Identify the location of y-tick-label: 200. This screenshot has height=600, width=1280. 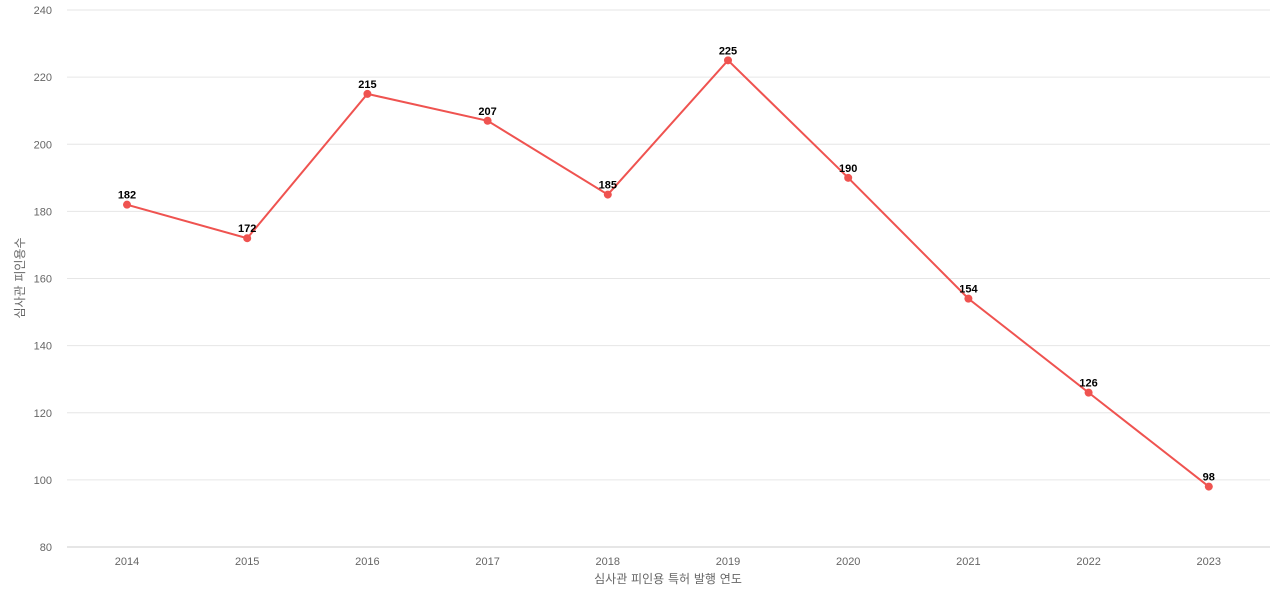
(43, 145).